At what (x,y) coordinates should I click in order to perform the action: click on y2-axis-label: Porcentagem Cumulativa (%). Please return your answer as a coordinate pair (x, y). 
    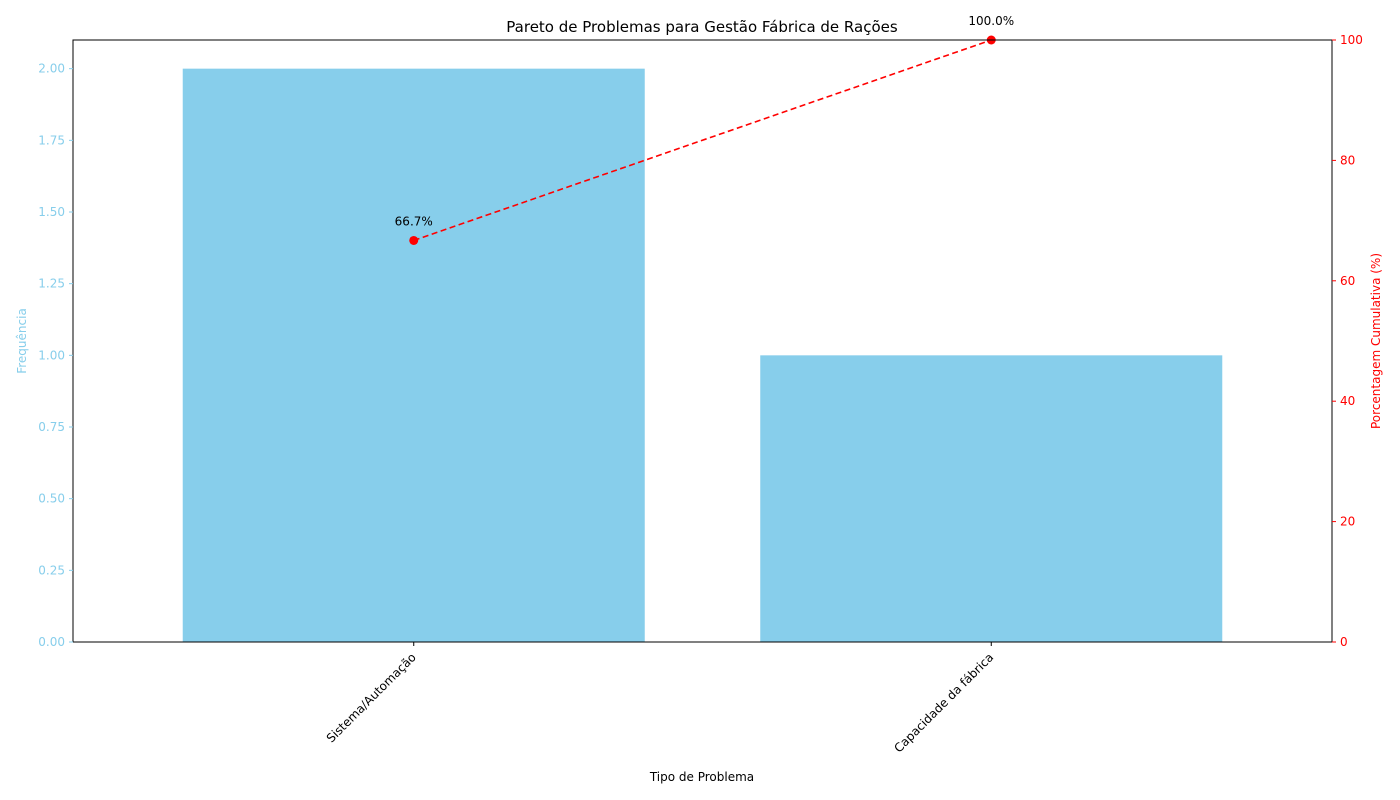
    Looking at the image, I should click on (1376, 341).